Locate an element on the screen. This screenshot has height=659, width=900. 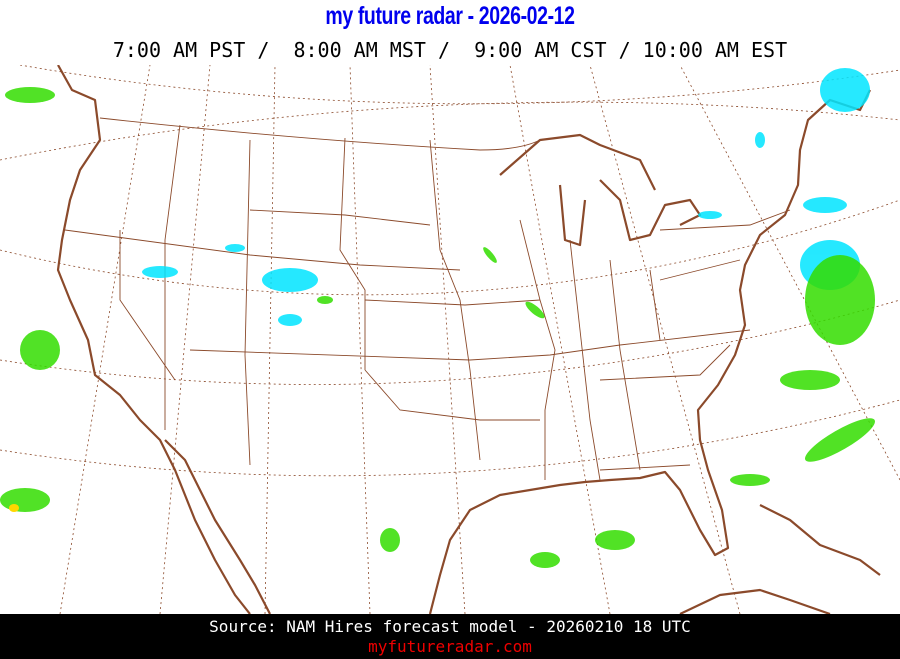
great-lakes is located at coordinates (600, 190).